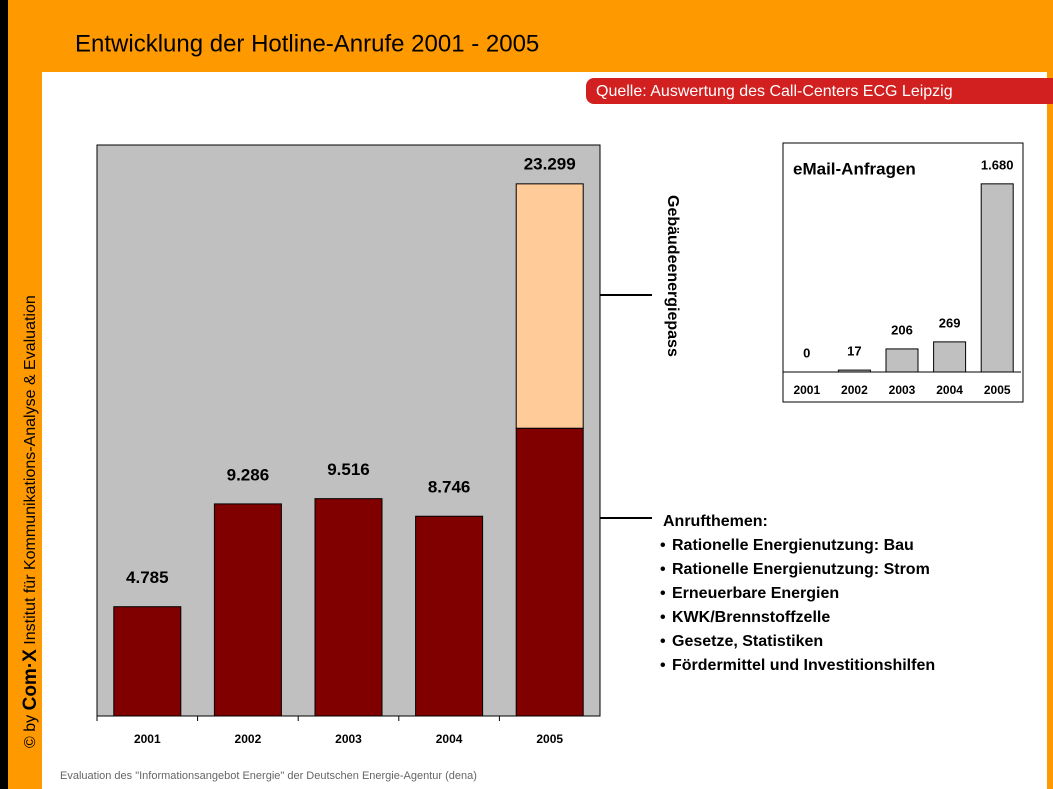 This screenshot has height=789, width=1053. Describe the element at coordinates (751, 617) in the screenshot. I see `topic: KWK/Brennstoffzelle` at that location.